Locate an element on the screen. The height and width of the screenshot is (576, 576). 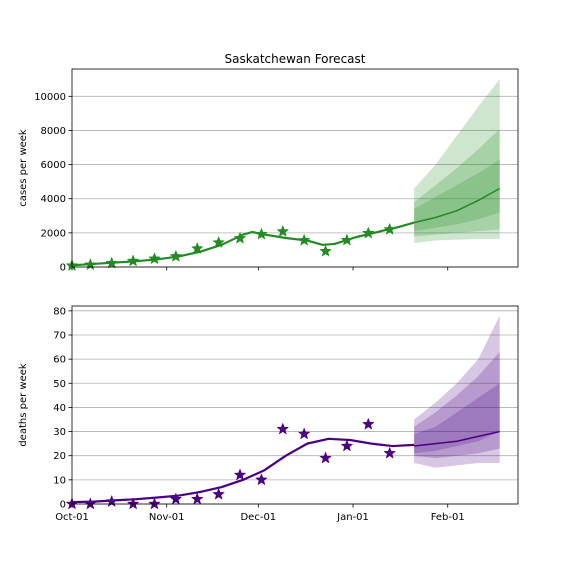
x-tick-label: Oct-01 is located at coordinates (72, 517).